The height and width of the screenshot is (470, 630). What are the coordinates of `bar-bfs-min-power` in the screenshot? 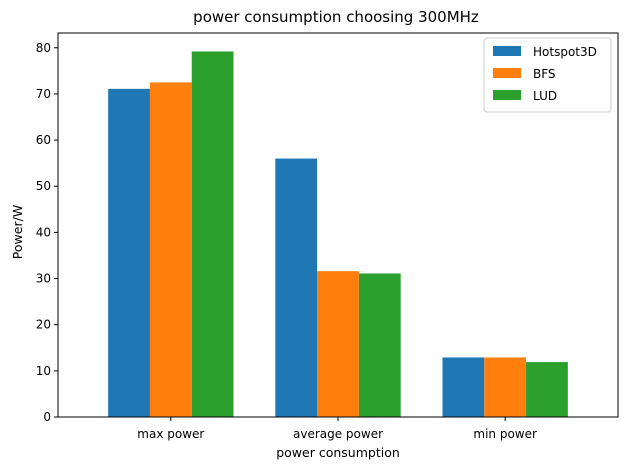 It's located at (505, 387).